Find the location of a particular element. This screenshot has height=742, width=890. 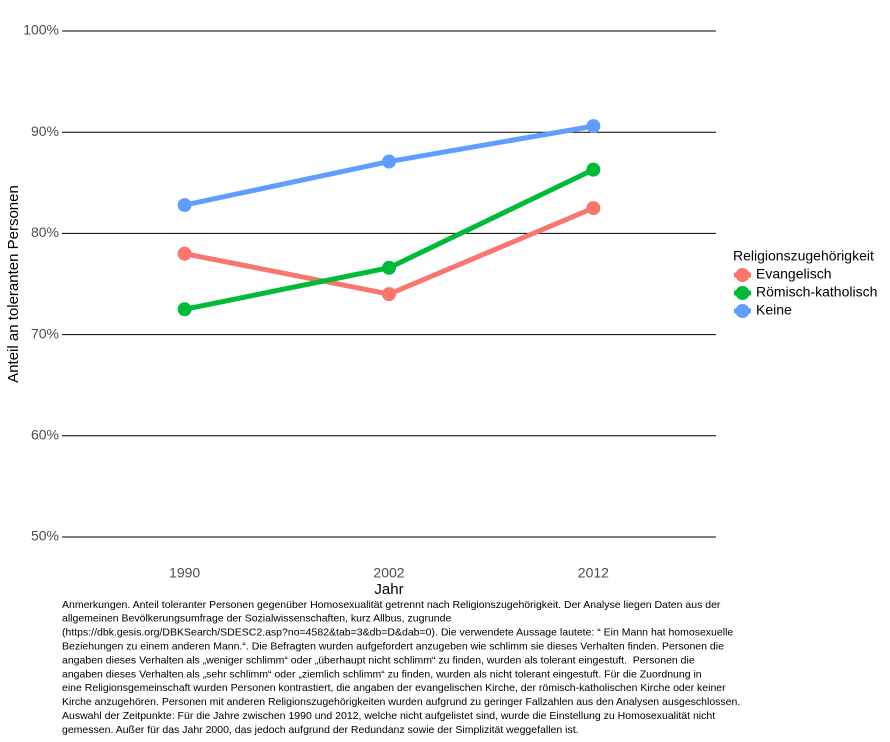

legend-label: Keine is located at coordinates (774, 310).